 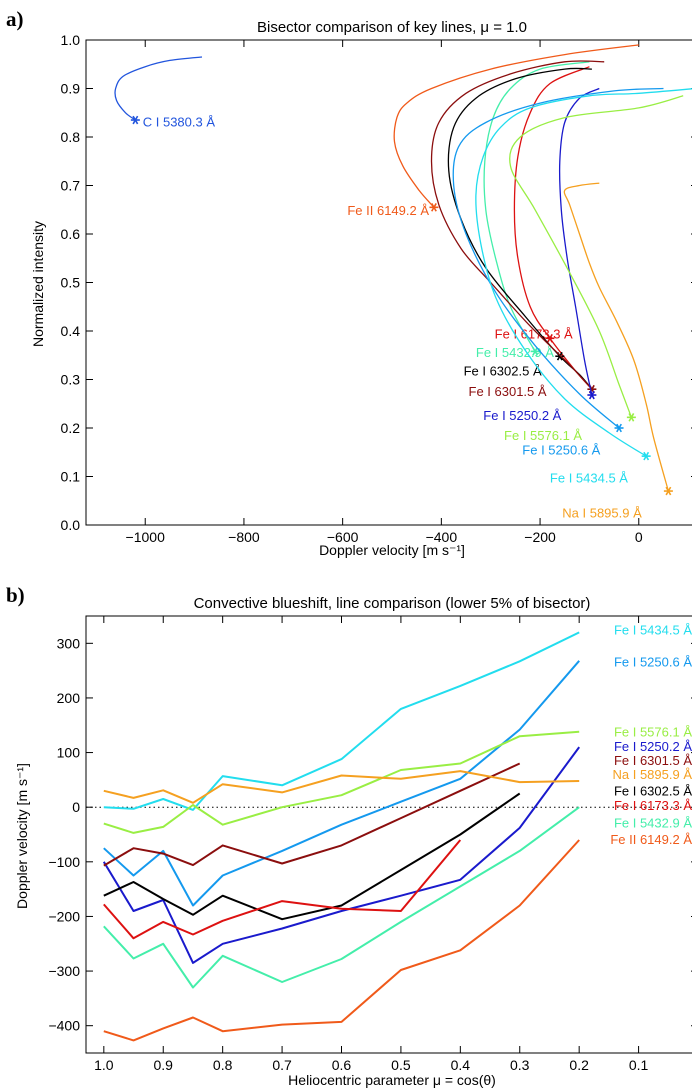 I want to click on x-tick-label: 0.8, so click(x=223, y=1065).